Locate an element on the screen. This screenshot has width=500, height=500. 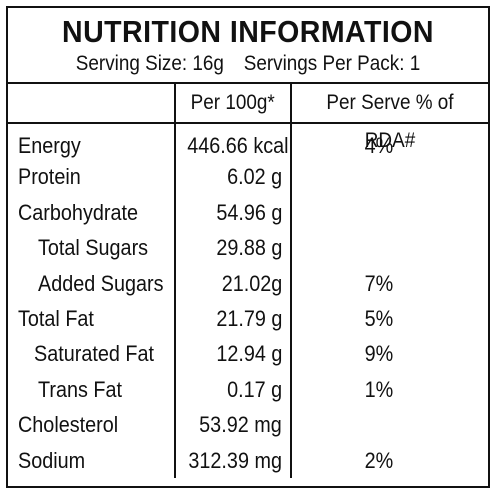
nutrient-rda: 4% is located at coordinates (379, 145).